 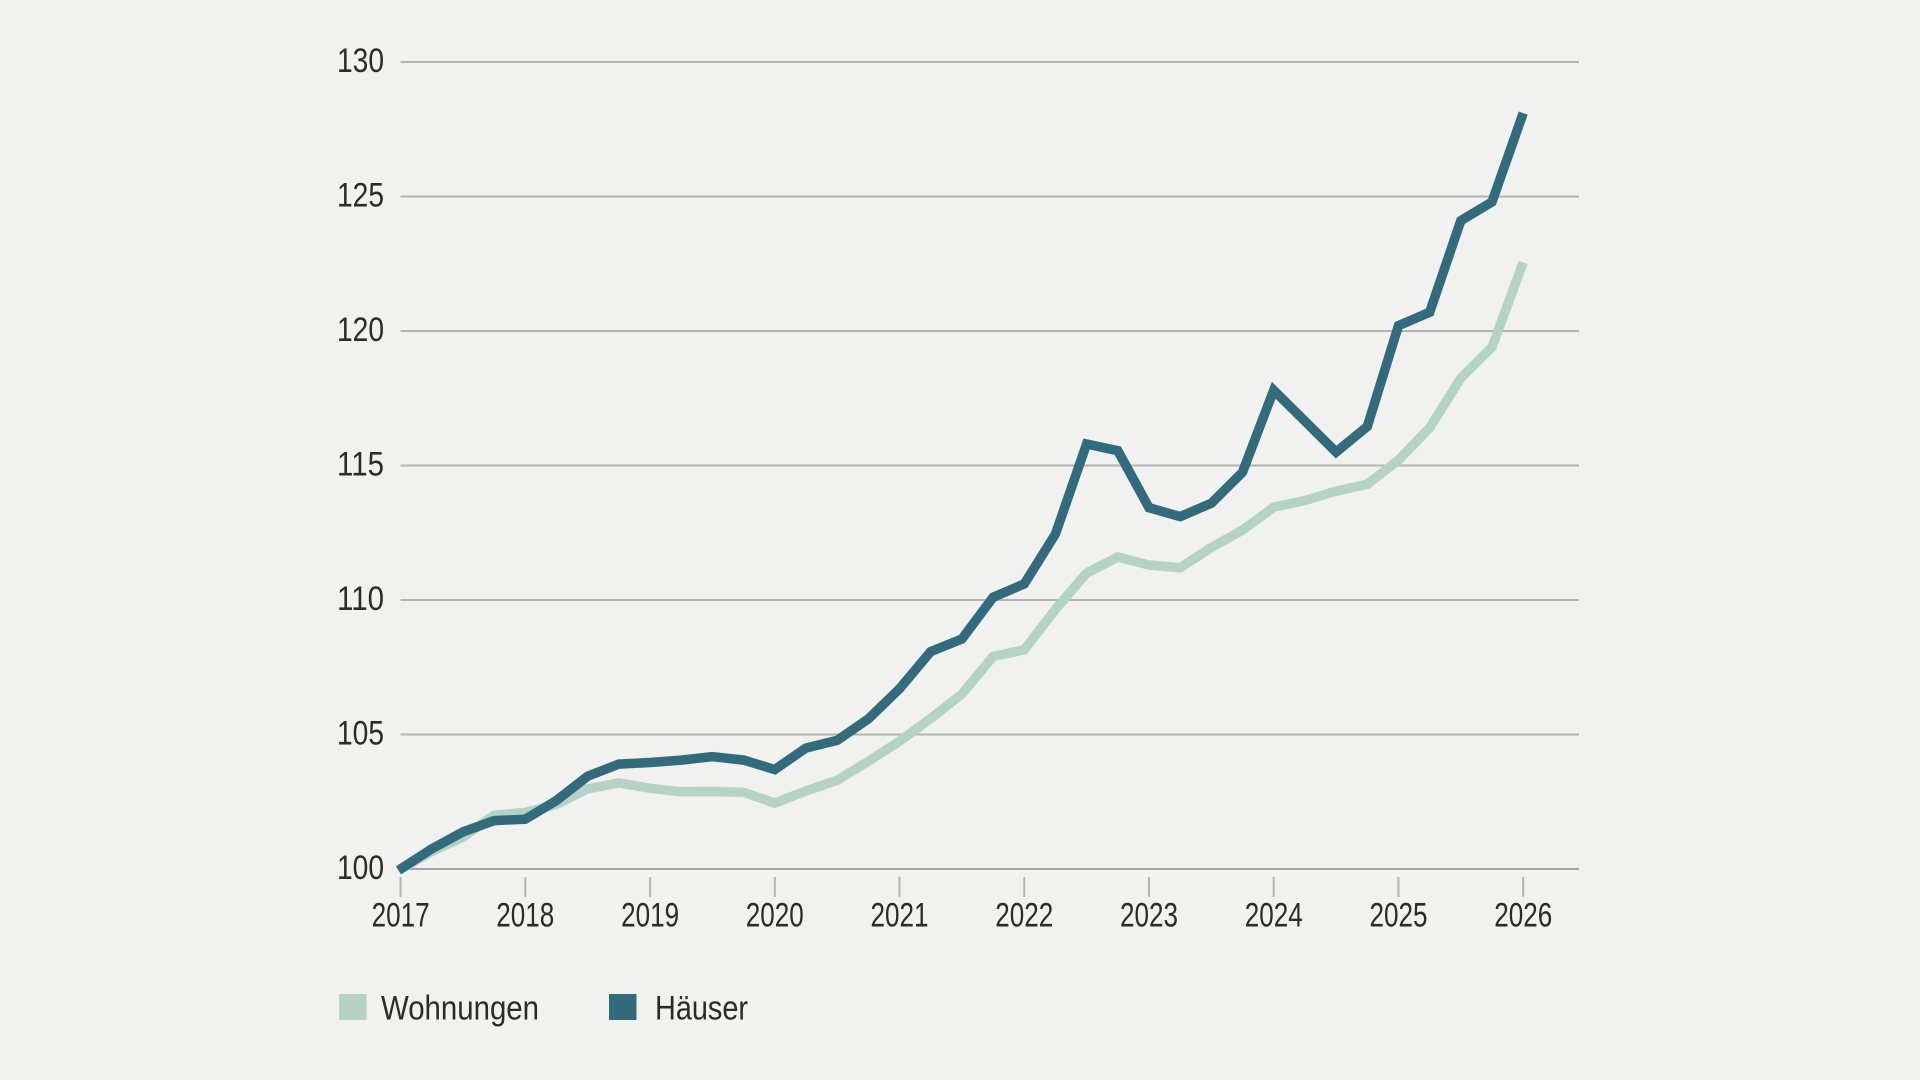 I want to click on svg-text: 2026, so click(x=1523, y=916).